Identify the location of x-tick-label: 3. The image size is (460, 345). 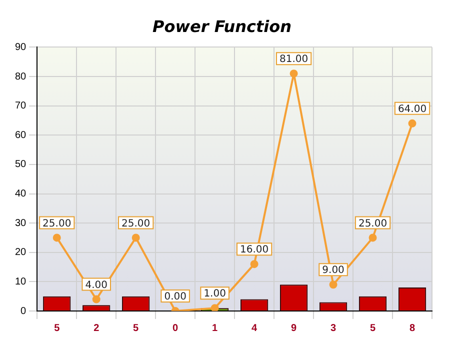
(333, 328).